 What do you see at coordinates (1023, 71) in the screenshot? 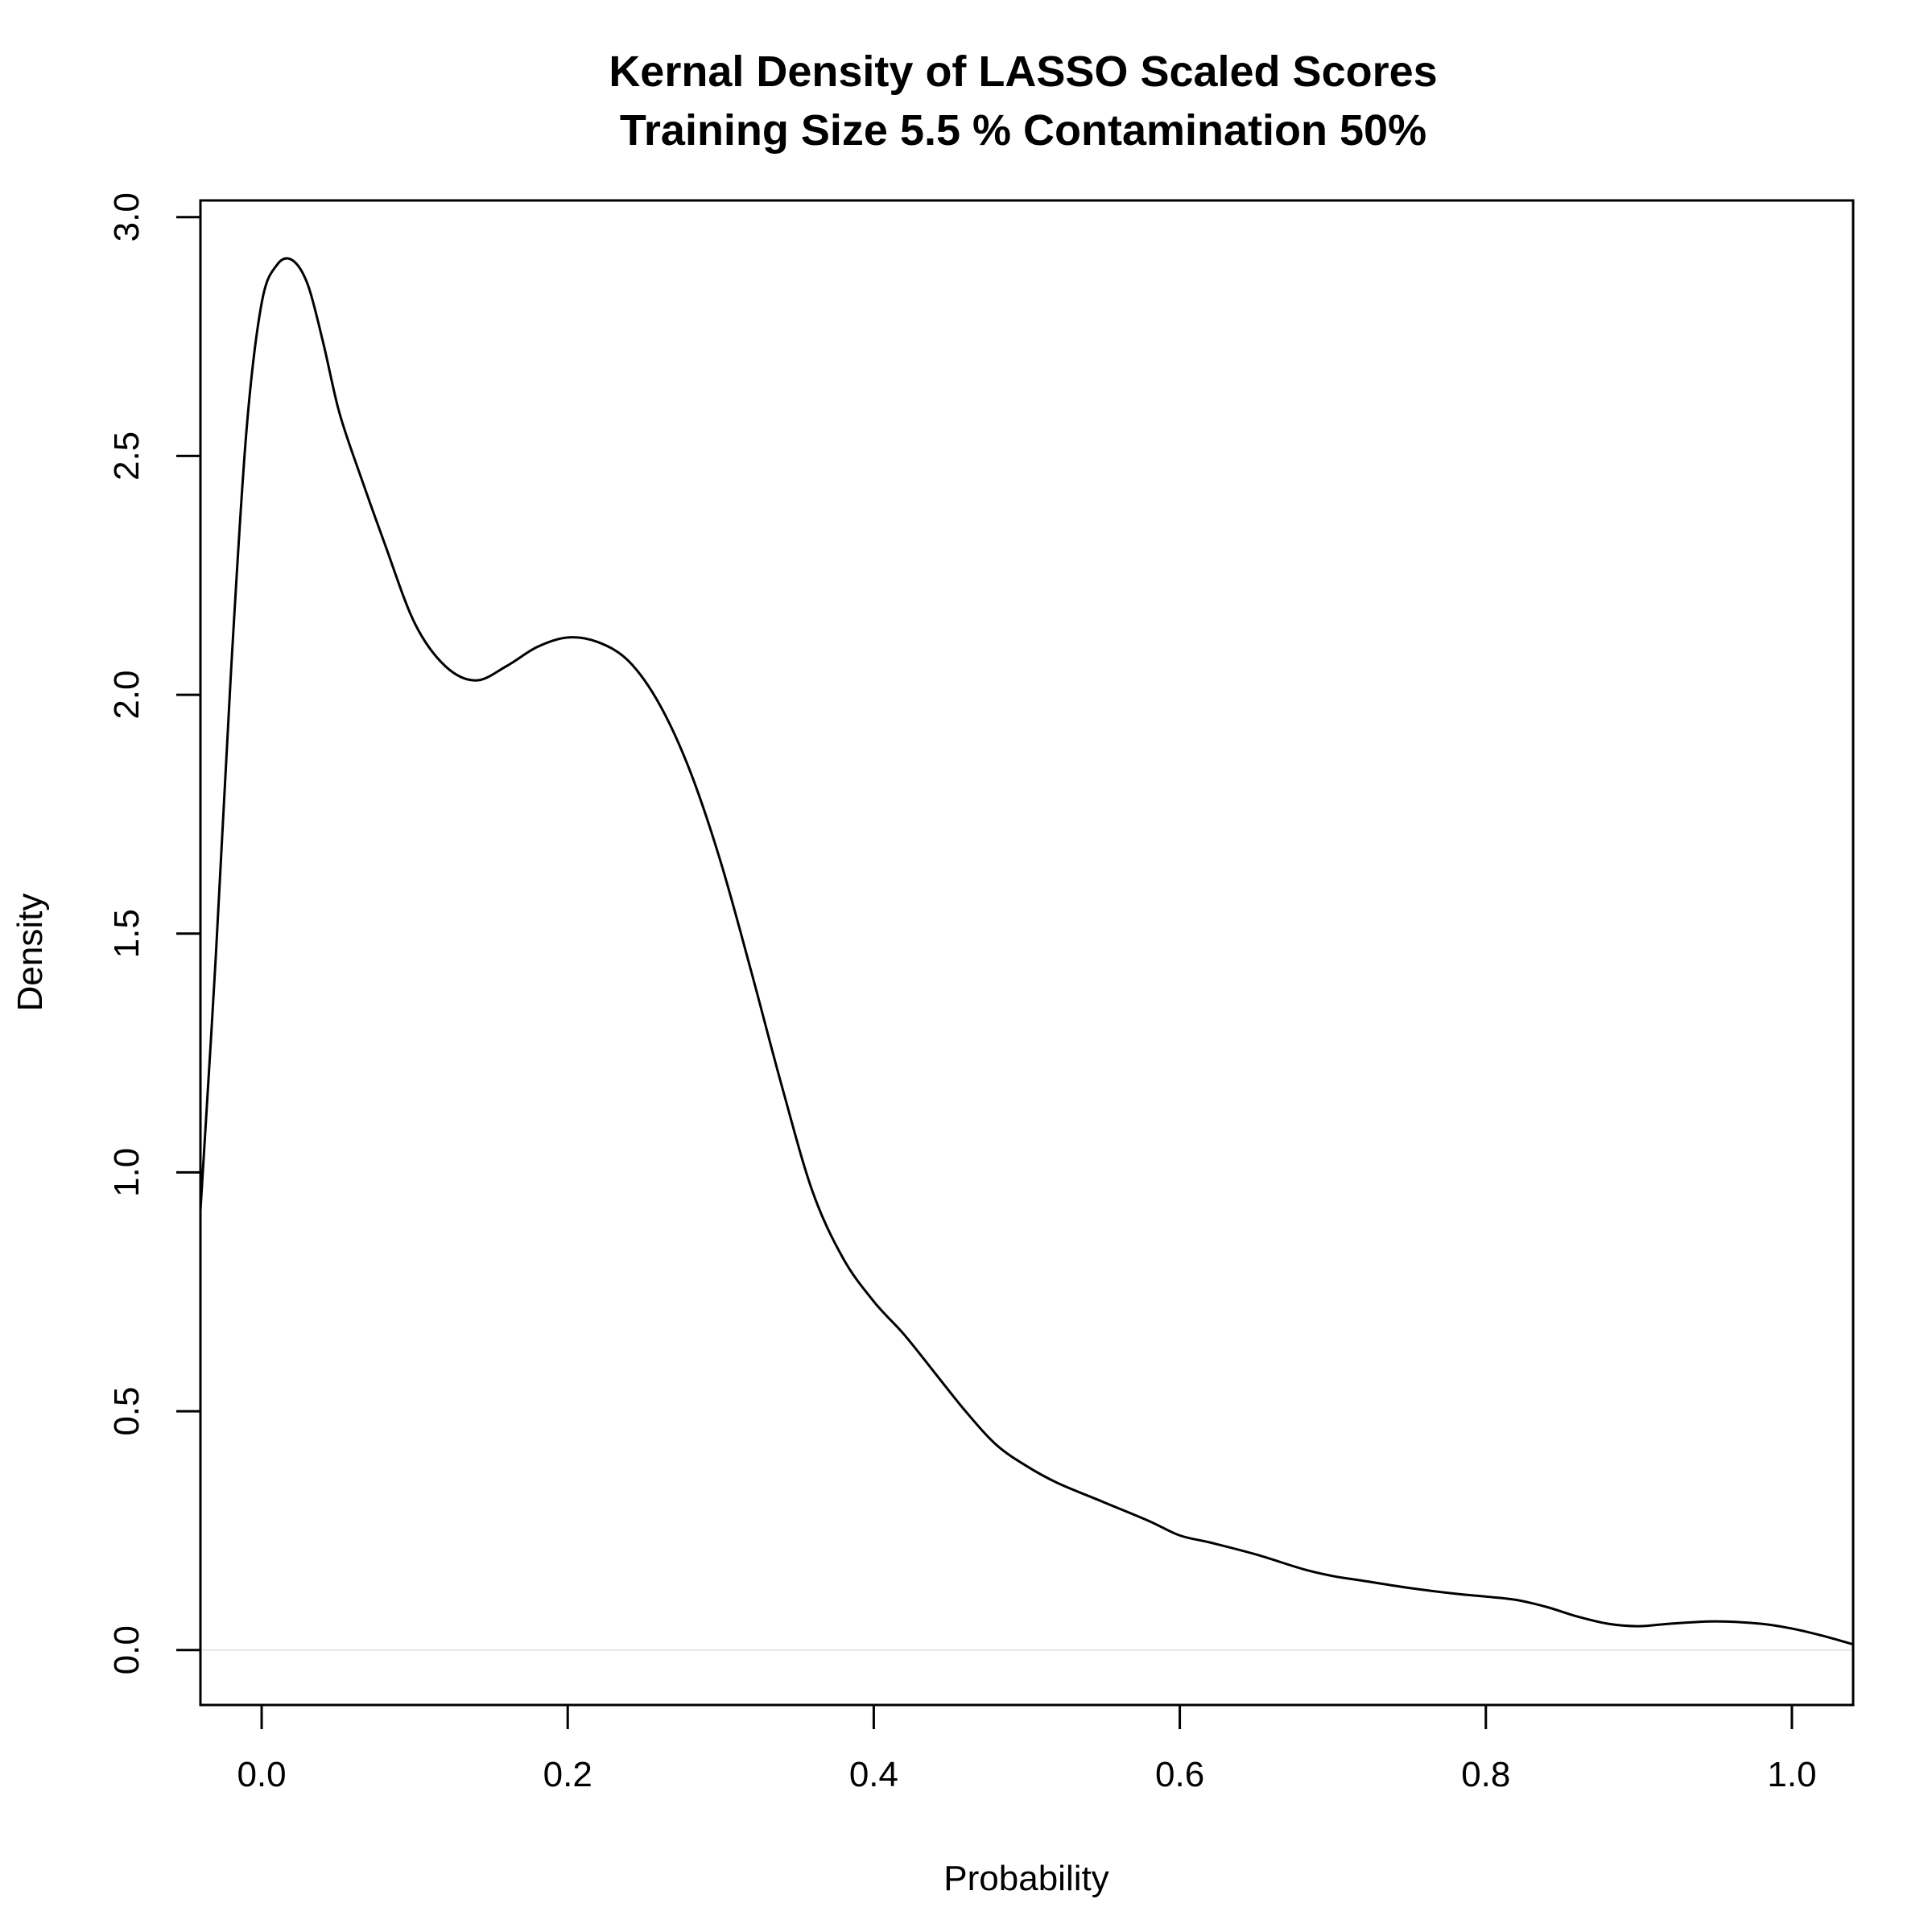
I see `chart-title: Kernal Density of LASSO Scaled Scores` at bounding box center [1023, 71].